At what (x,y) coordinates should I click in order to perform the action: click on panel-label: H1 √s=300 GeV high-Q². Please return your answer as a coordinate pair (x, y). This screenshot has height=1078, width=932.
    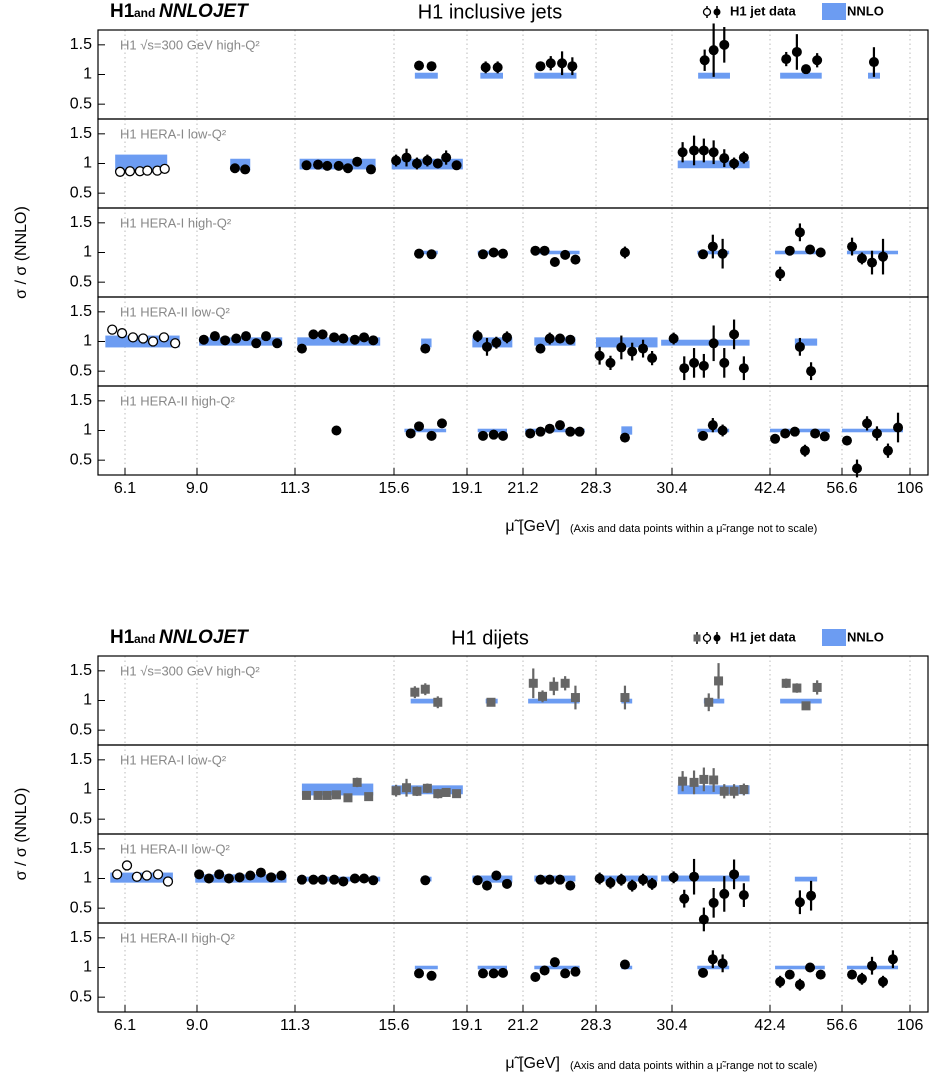
    Looking at the image, I should click on (190, 44).